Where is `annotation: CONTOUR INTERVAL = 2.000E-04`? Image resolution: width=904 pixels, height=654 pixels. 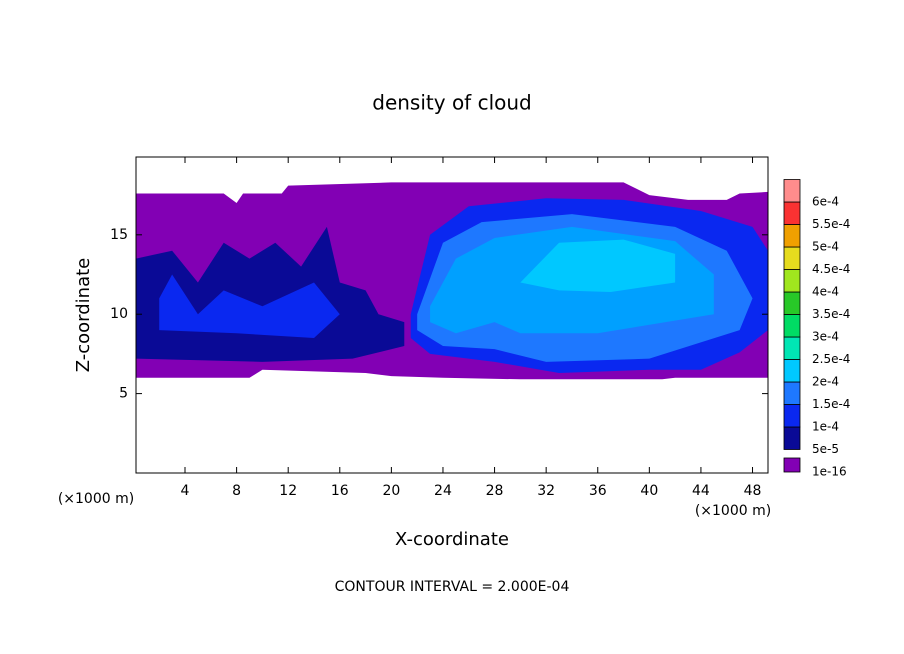
annotation: CONTOUR INTERVAL = 2.000E-04 is located at coordinates (452, 587).